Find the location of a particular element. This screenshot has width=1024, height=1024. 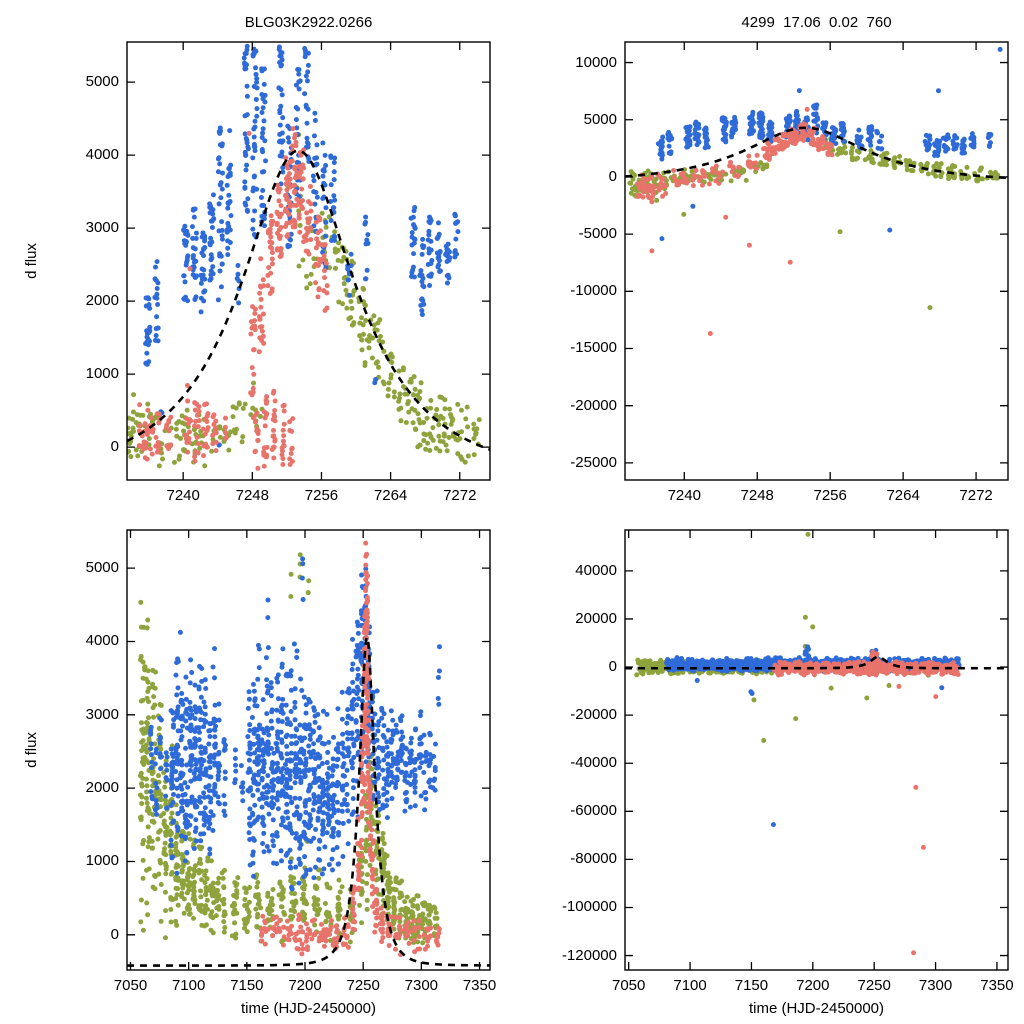

y-tick-label: -5000 is located at coordinates (597, 234).